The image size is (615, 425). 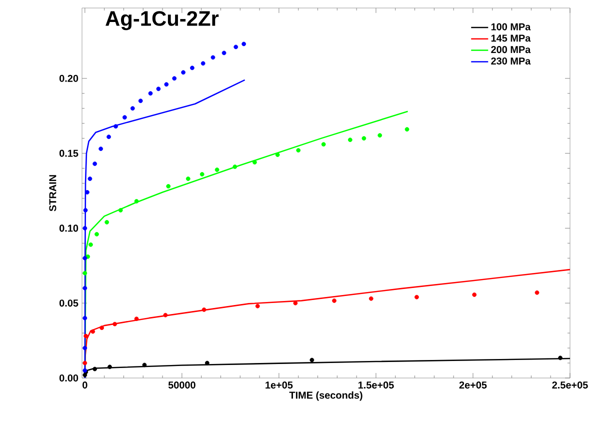 I want to click on legend-label: 100 MPa, so click(x=511, y=26).